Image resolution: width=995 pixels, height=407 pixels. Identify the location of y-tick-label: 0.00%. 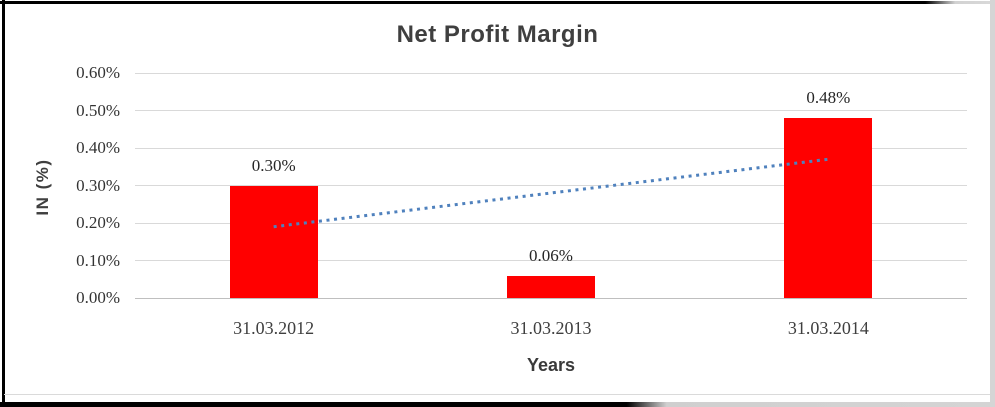
(98, 297).